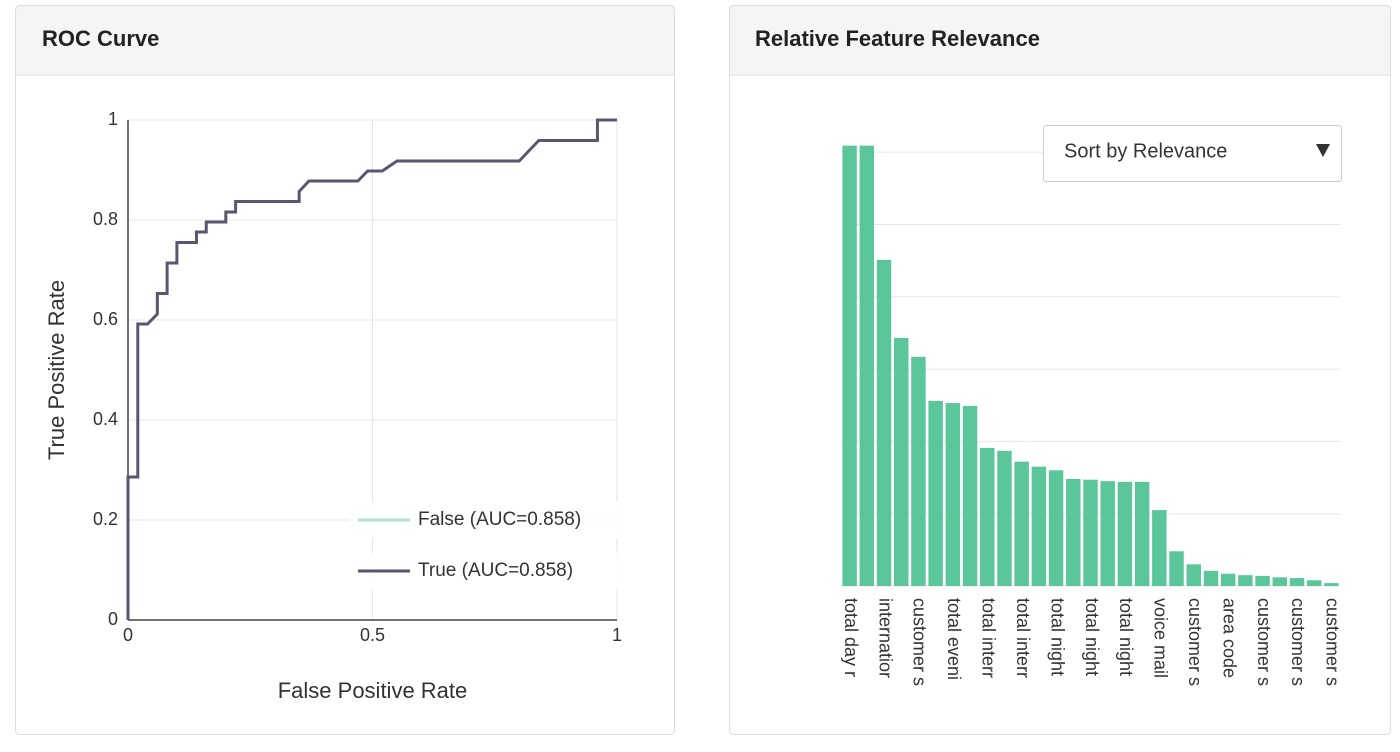 The width and height of the screenshot is (1400, 752). What do you see at coordinates (372, 635) in the screenshot?
I see `x-tick-label: 0.5` at bounding box center [372, 635].